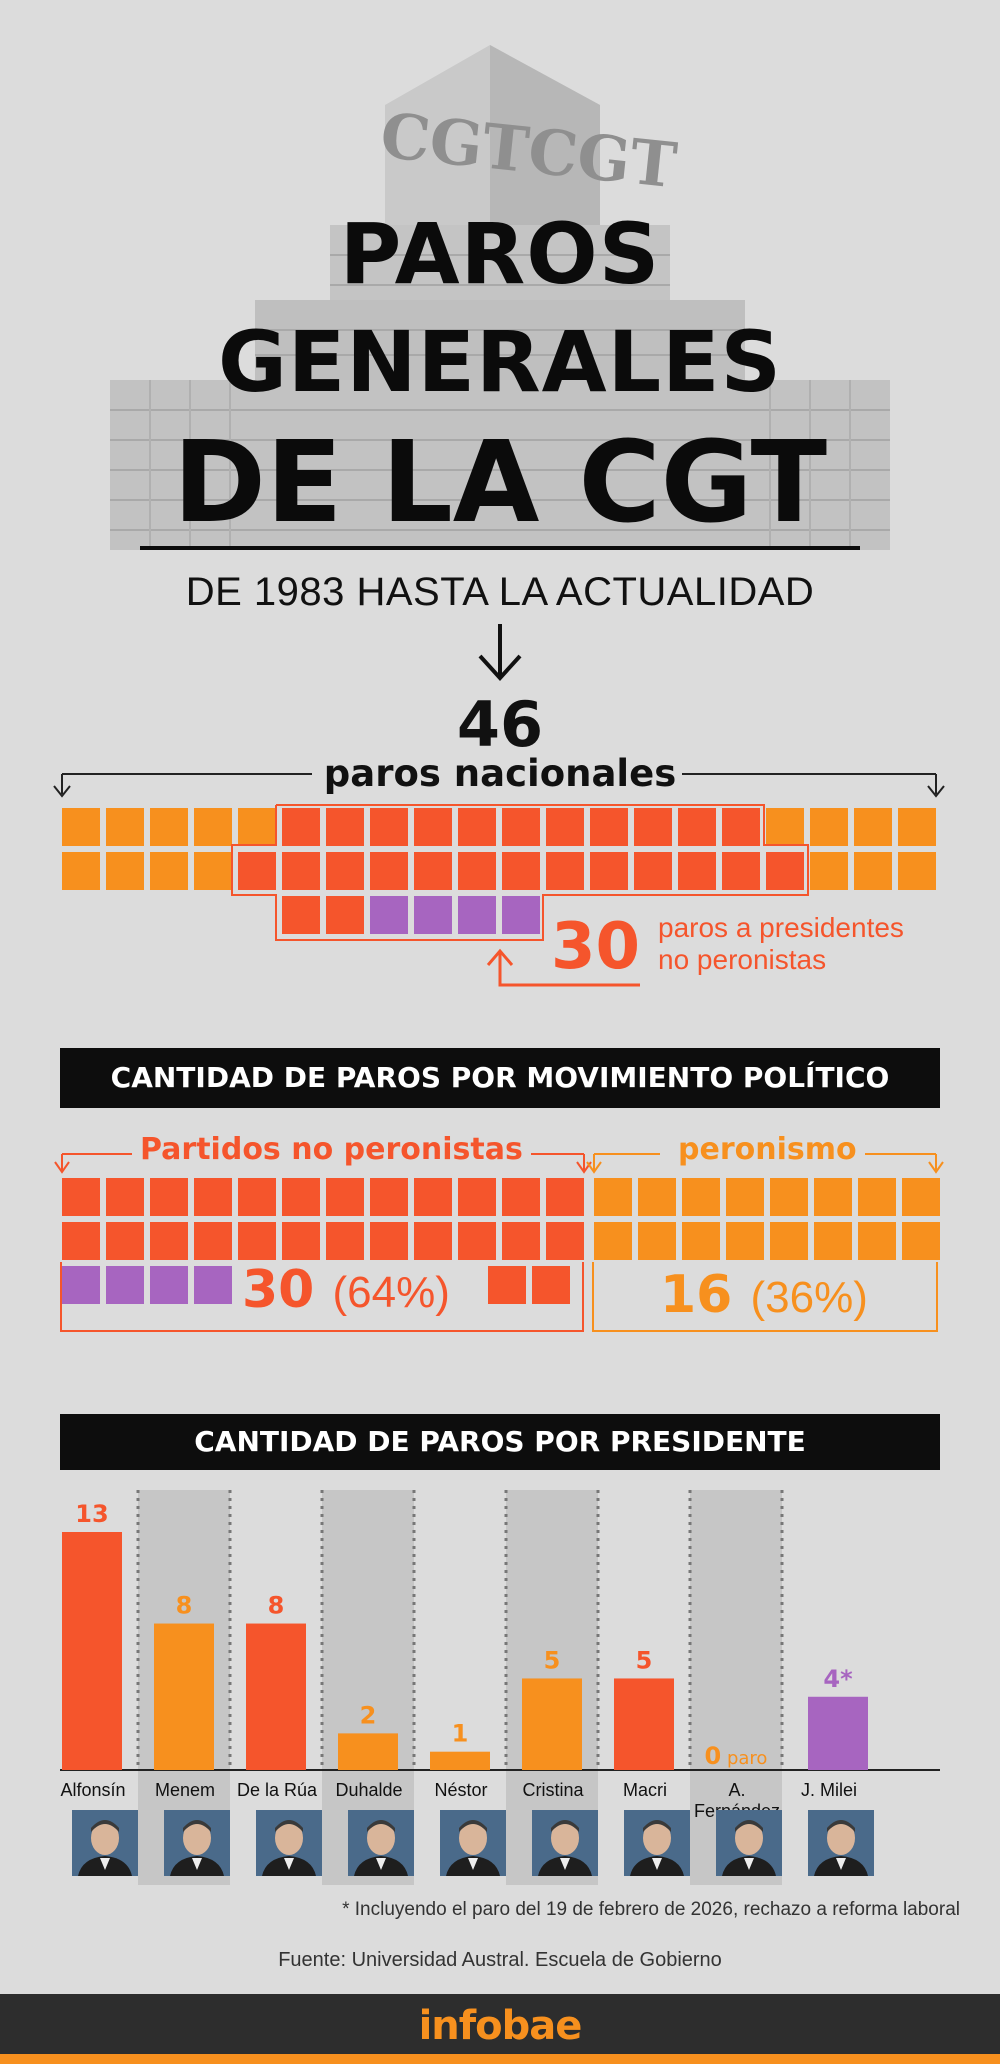 The width and height of the screenshot is (1000, 2064). What do you see at coordinates (278, 1290) in the screenshot?
I see `non-peronist-count-value: 30` at bounding box center [278, 1290].